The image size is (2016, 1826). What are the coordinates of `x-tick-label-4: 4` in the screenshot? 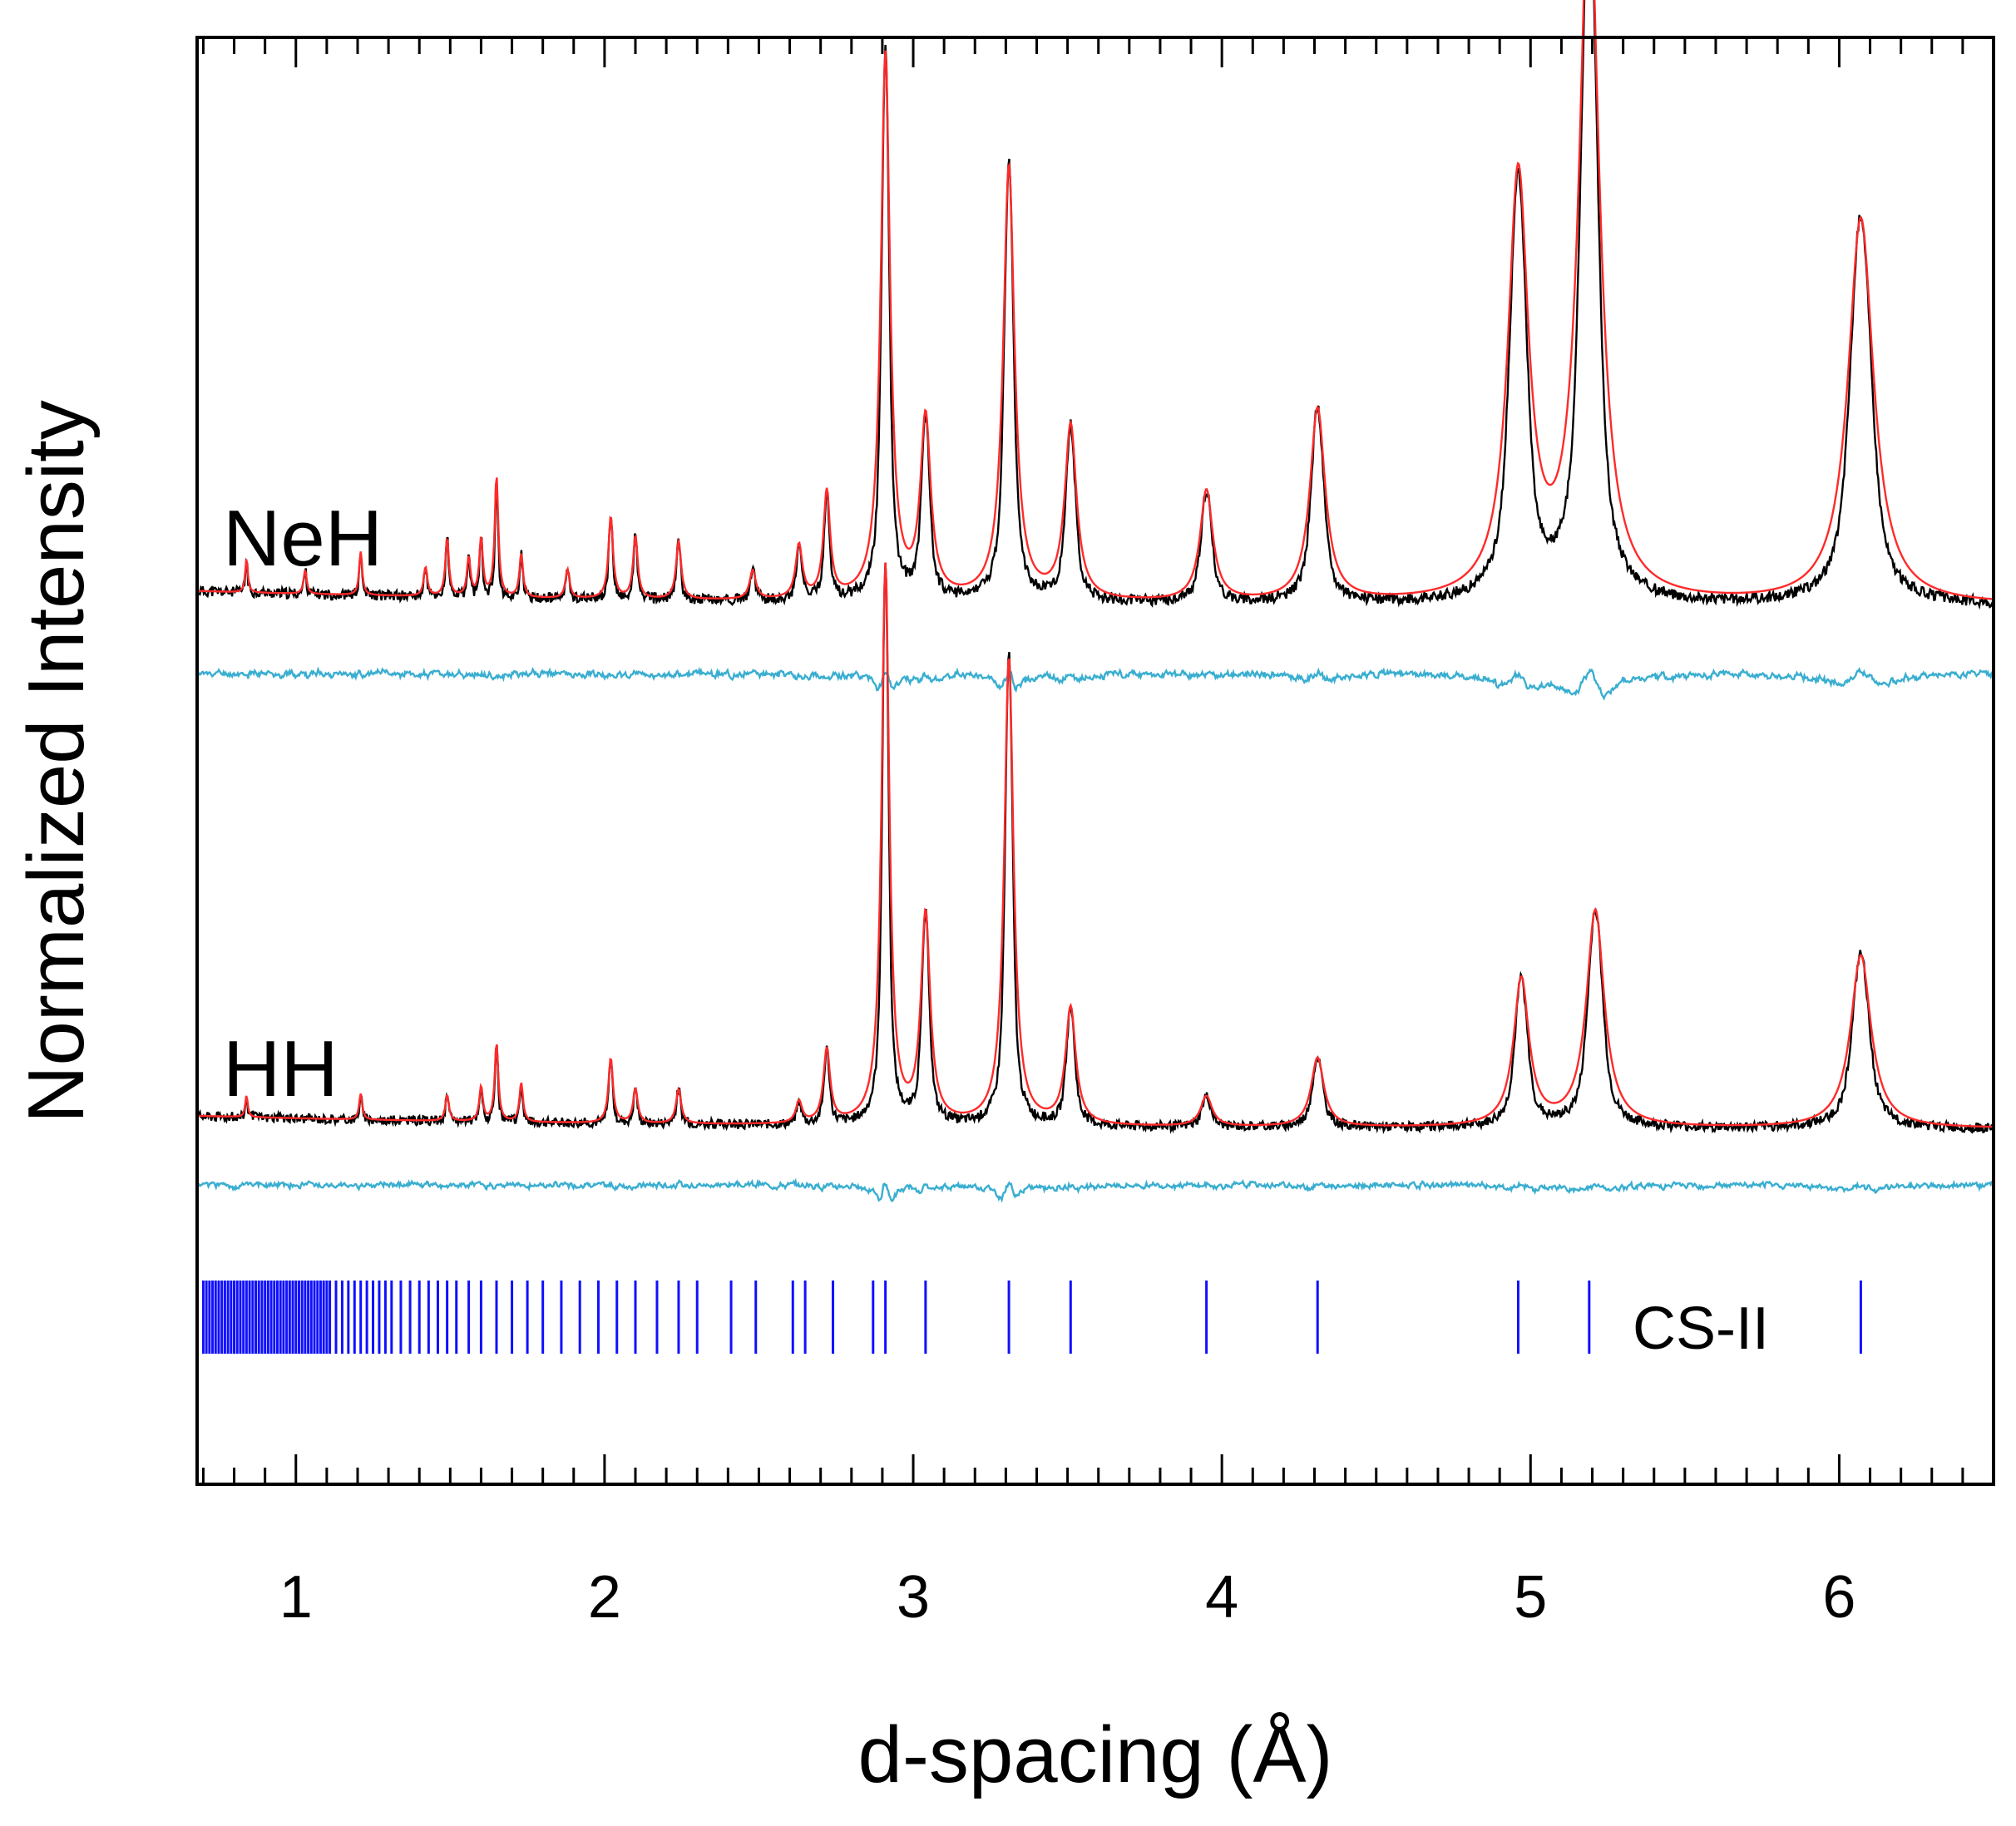 It's located at (1221, 1597).